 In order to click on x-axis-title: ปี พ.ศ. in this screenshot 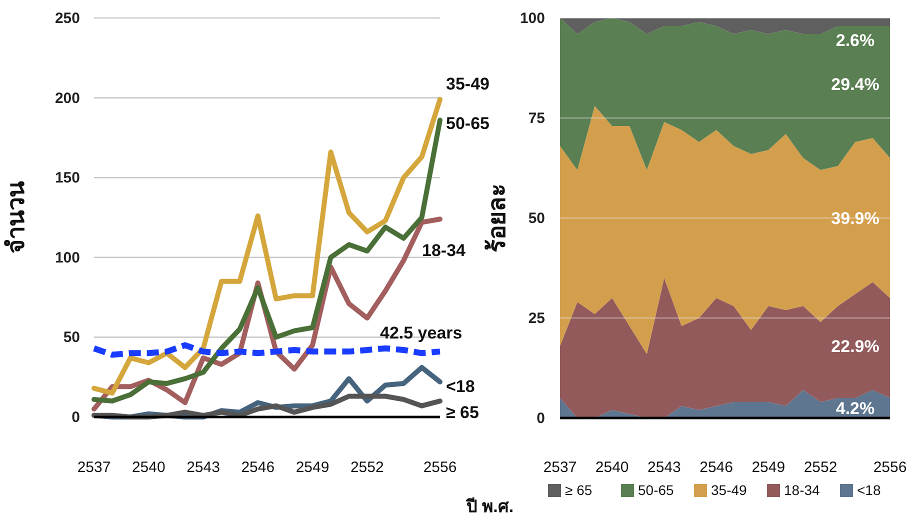, I will do `click(489, 506)`.